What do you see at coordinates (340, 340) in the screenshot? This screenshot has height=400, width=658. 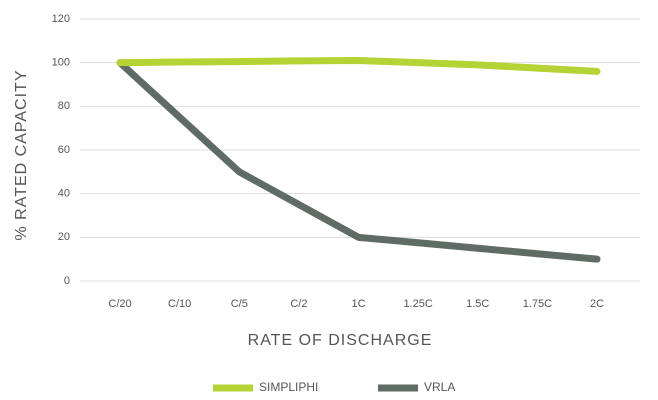 I see `x-axis-title: RATE OF DISCHARGE` at bounding box center [340, 340].